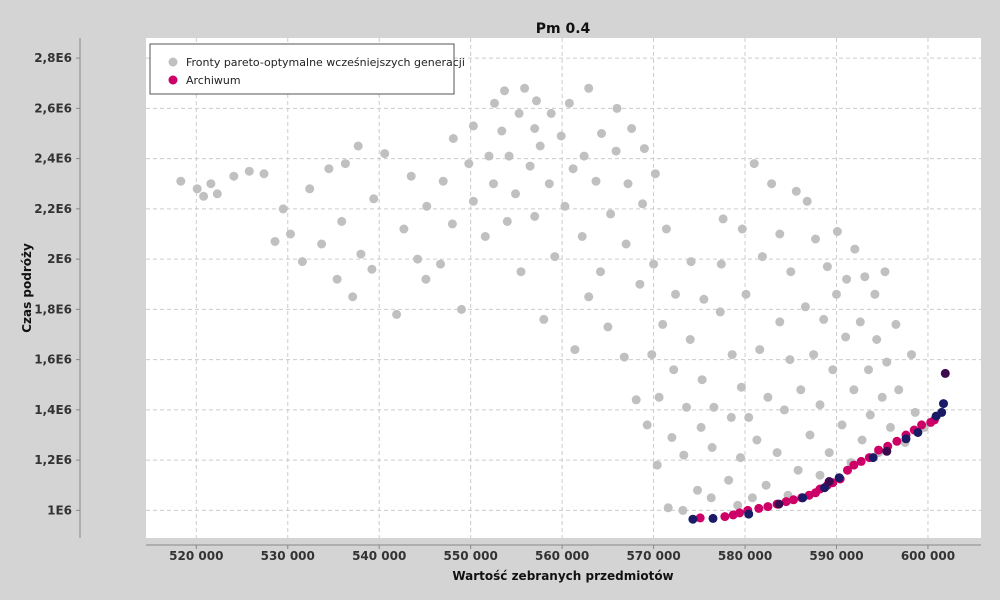 This screenshot has width=1000, height=600. Describe the element at coordinates (53, 460) in the screenshot. I see `y-tick-label-1: 1,2E6` at that location.